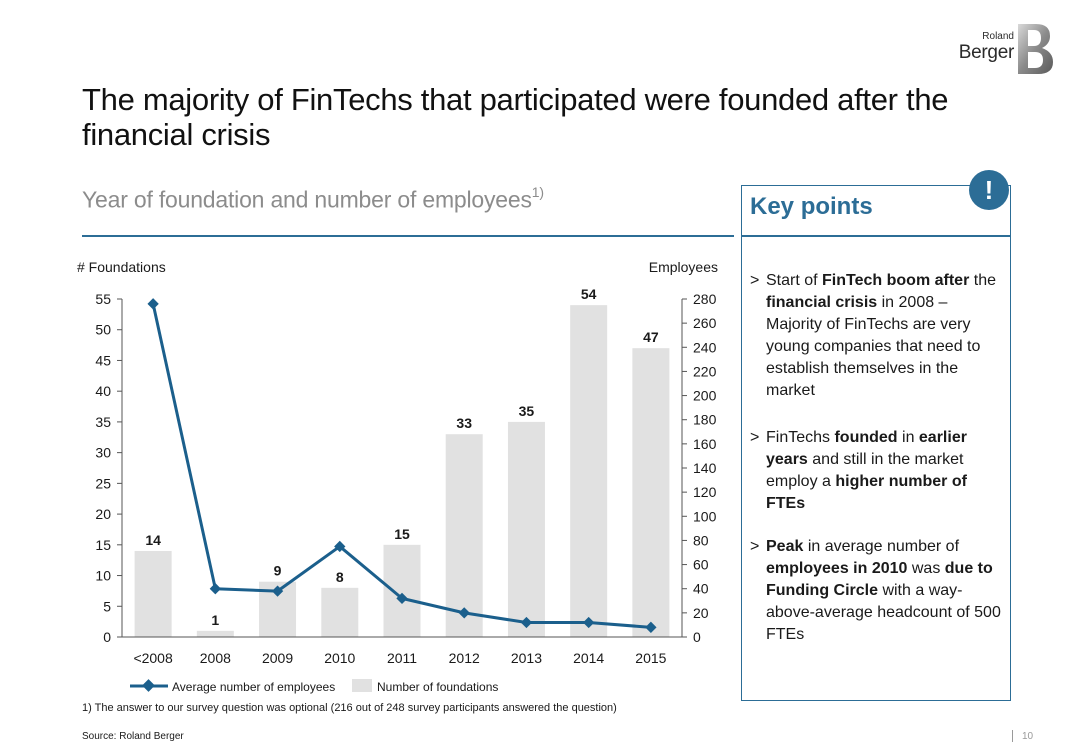 This screenshot has height=748, width=1080. Describe the element at coordinates (998, 36) in the screenshot. I see `brand-line-1: Roland` at that location.